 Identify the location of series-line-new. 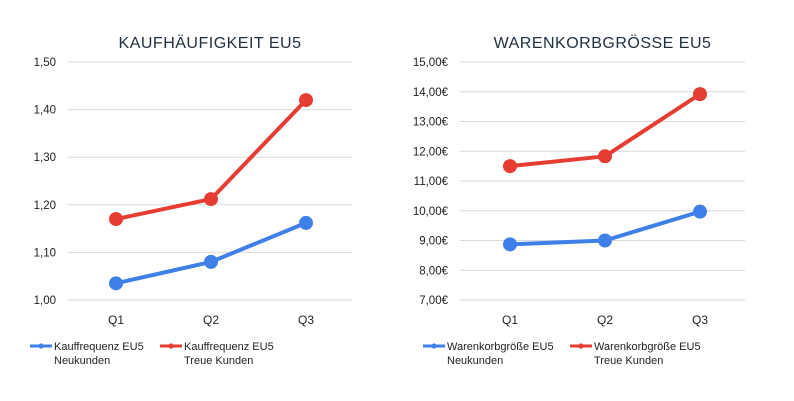
(211, 253).